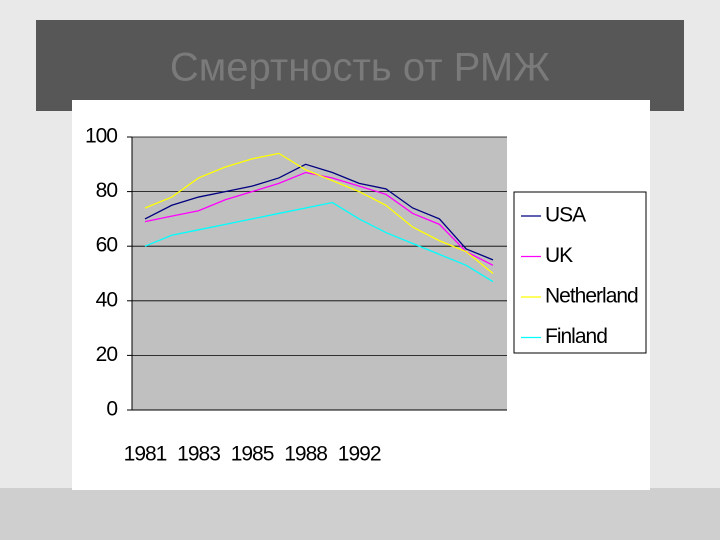 This screenshot has height=540, width=720. I want to click on x-tick-label: 1985, so click(252, 454).